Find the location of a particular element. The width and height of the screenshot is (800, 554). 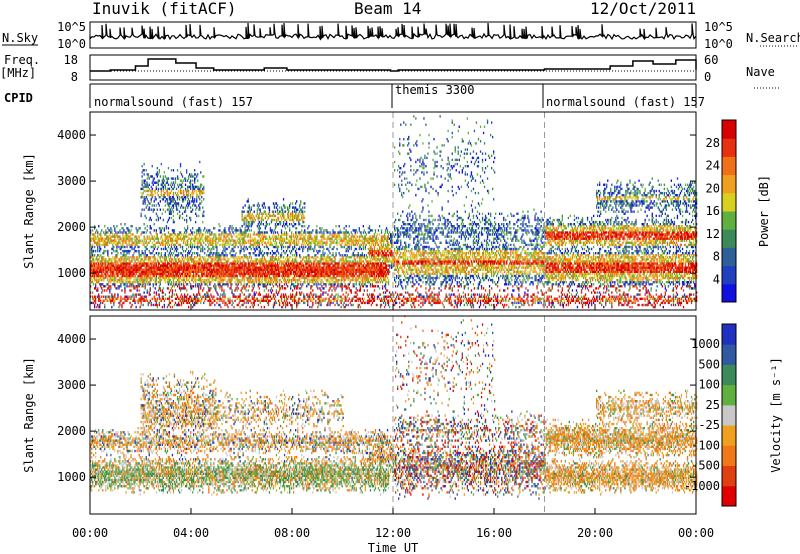

power-cell-2001 is located at coordinates (177, 267).